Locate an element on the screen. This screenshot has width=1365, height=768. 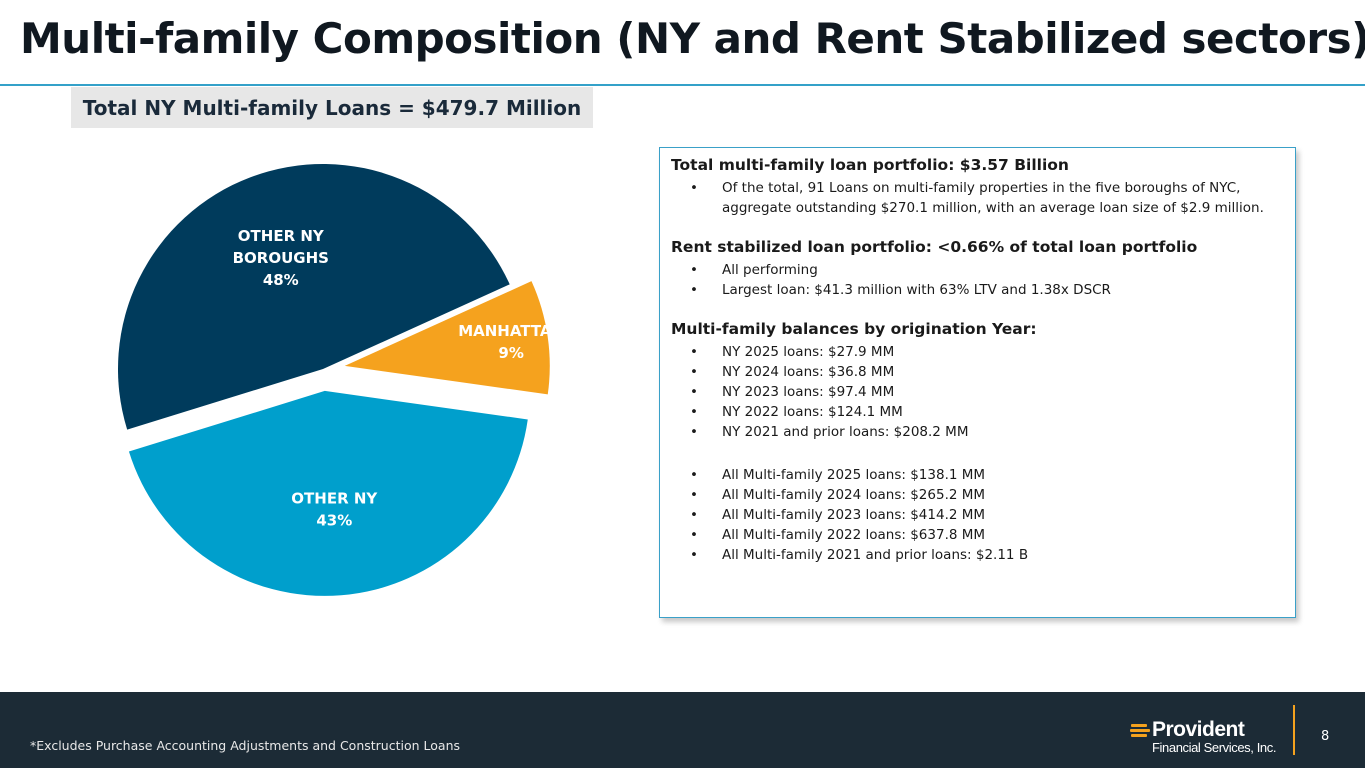
info-bullet-item: All performing is located at coordinates (978, 270).